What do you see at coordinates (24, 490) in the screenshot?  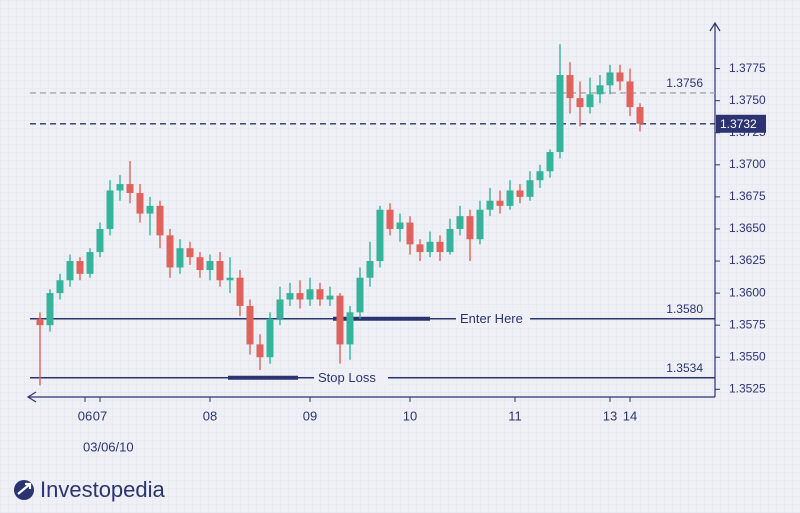 I see `logo` at bounding box center [24, 490].